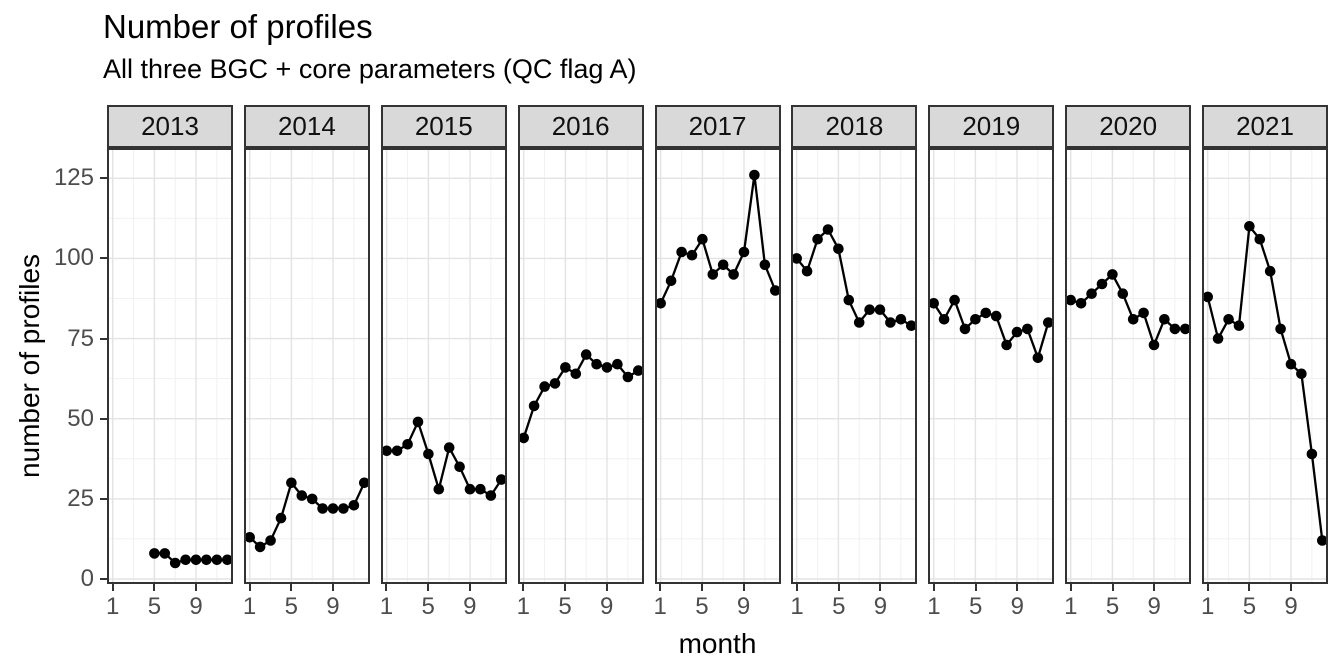  Describe the element at coordinates (80, 418) in the screenshot. I see `y-tick-label: 50` at that location.